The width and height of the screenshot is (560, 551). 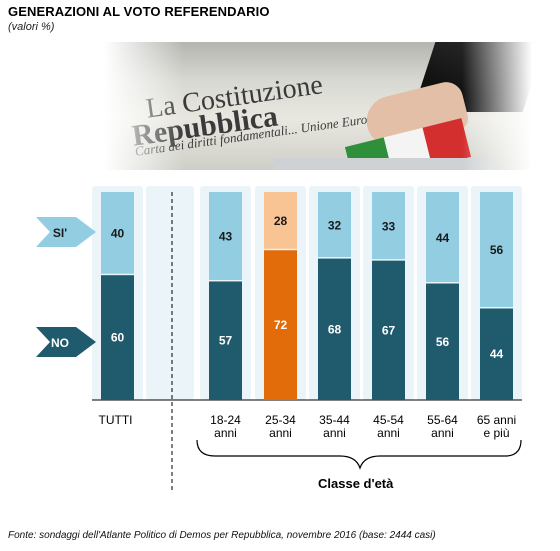 What do you see at coordinates (60, 233) in the screenshot?
I see `si-legend-label: SI'` at bounding box center [60, 233].